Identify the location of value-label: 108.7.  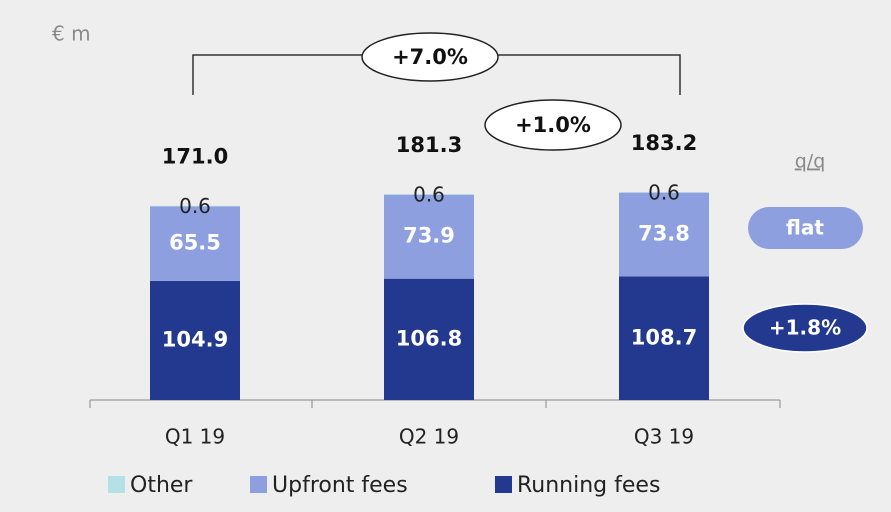
(664, 337).